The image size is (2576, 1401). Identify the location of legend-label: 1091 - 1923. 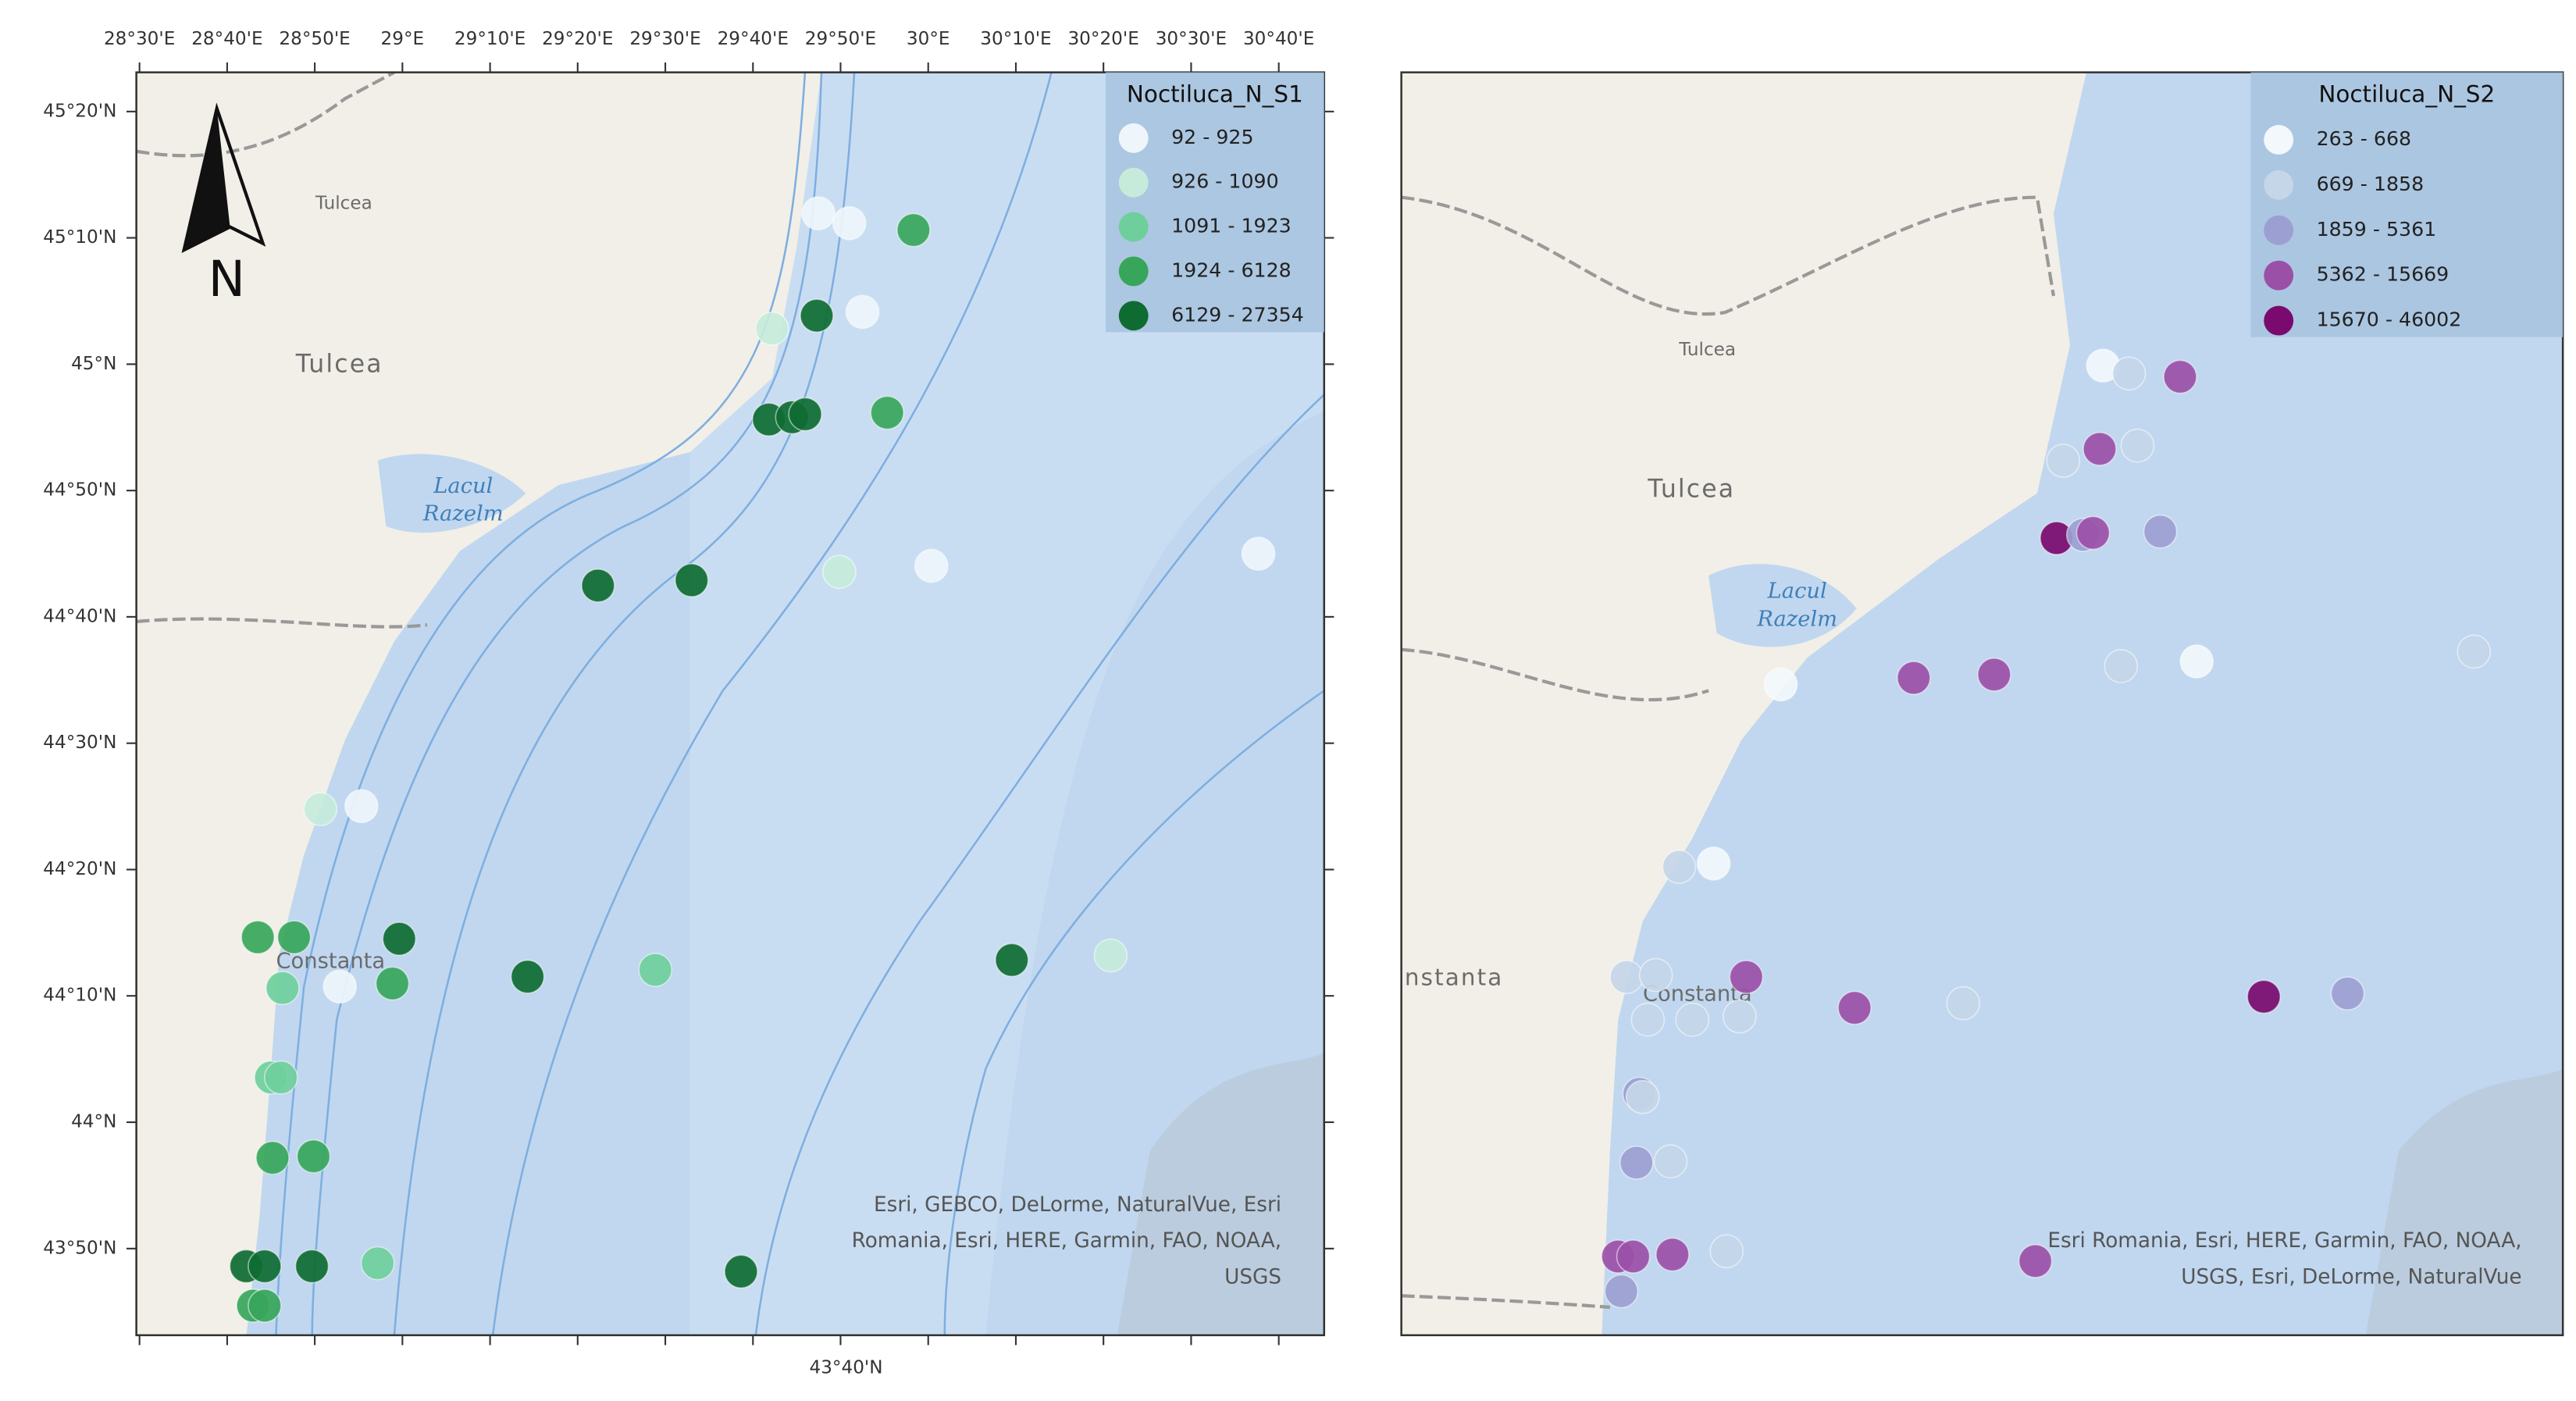
(1231, 226).